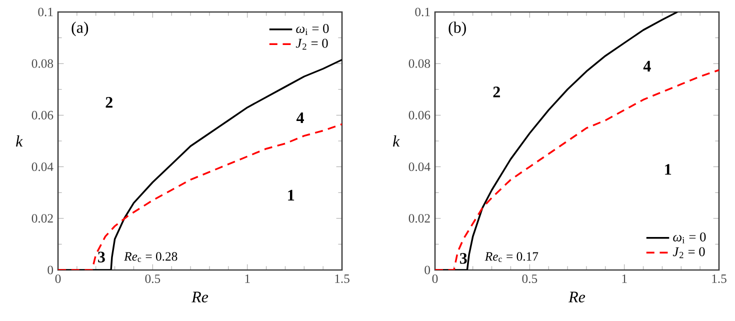  What do you see at coordinates (511, 257) in the screenshot?
I see `annotation: Re$_{c}$ = 0.17` at bounding box center [511, 257].